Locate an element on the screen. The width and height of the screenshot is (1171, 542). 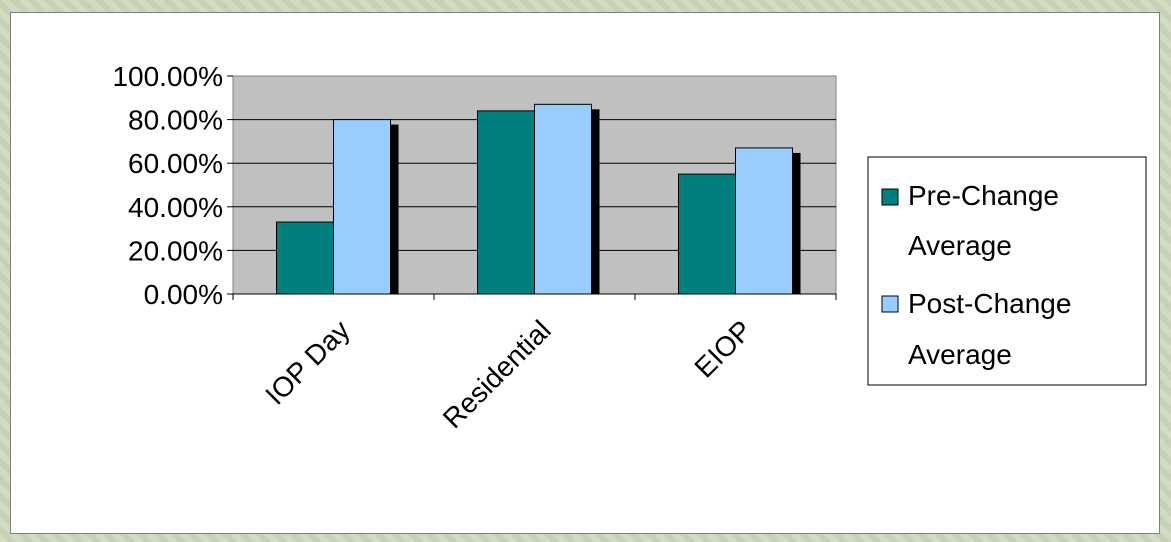
y-tick-label: 60.00% is located at coordinates (175, 163).